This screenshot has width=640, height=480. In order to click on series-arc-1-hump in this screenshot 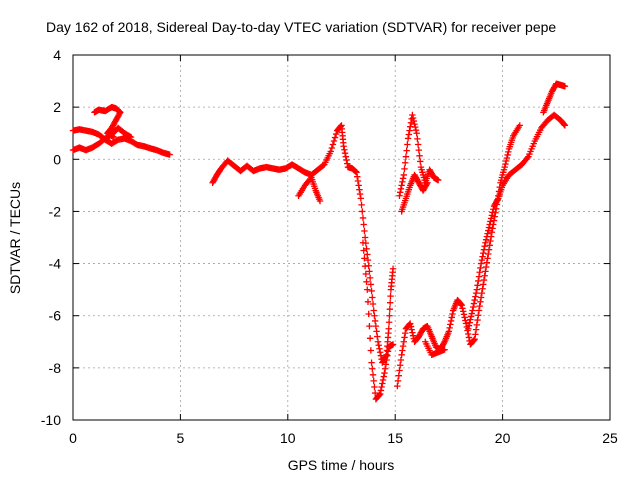, I will do `click(107, 122)`.